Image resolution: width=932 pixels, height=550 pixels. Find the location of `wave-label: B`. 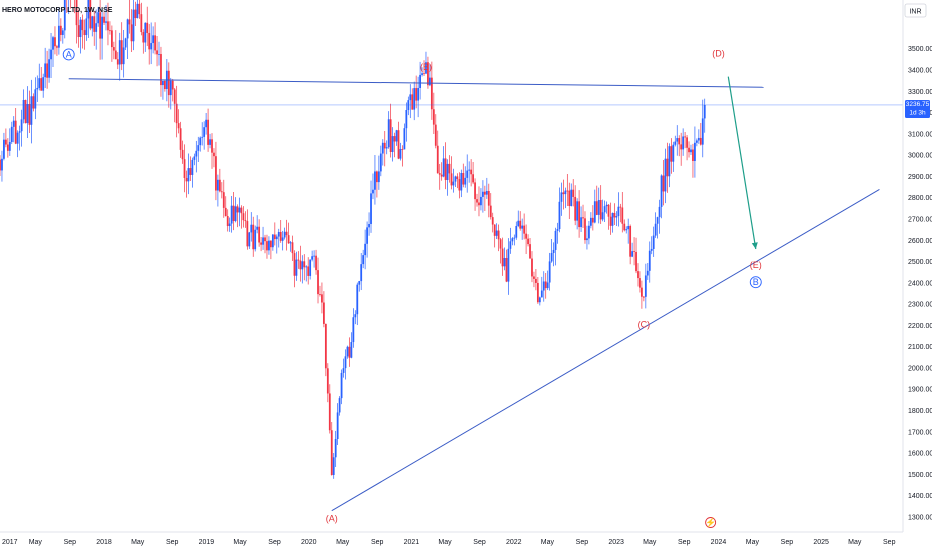

wave-label: B is located at coordinates (756, 282).